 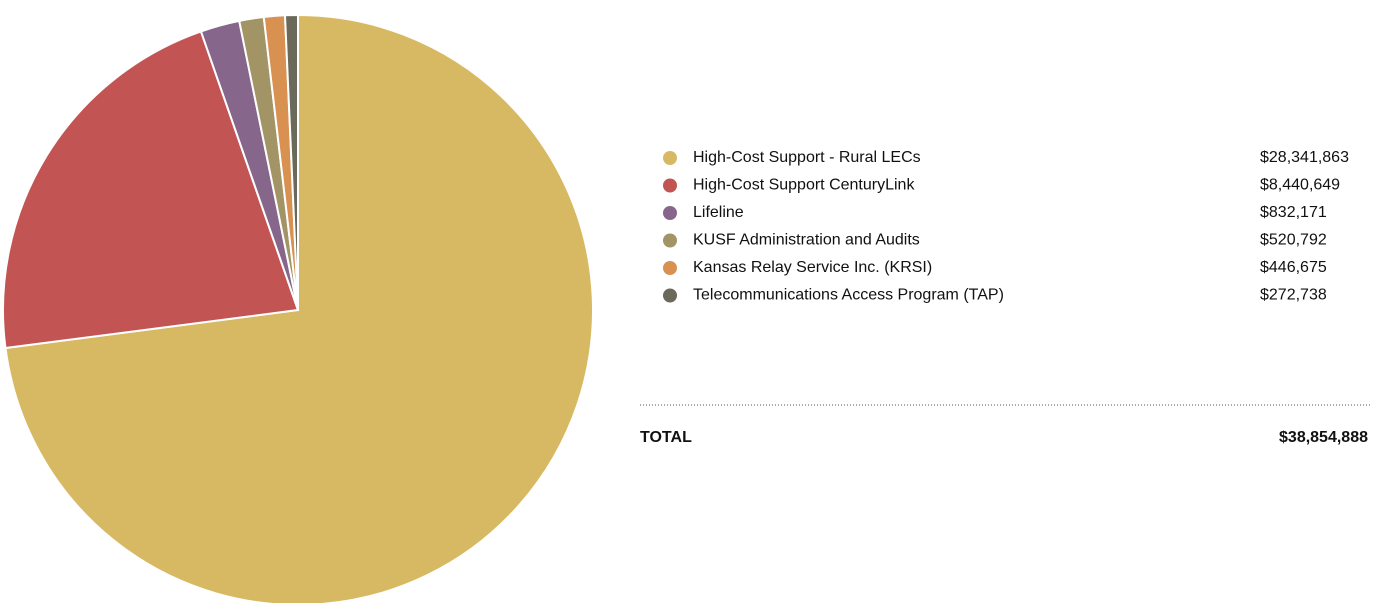 What do you see at coordinates (812, 267) in the screenshot?
I see `legend-label: Kansas Relay Service Inc. (KRSI)` at bounding box center [812, 267].